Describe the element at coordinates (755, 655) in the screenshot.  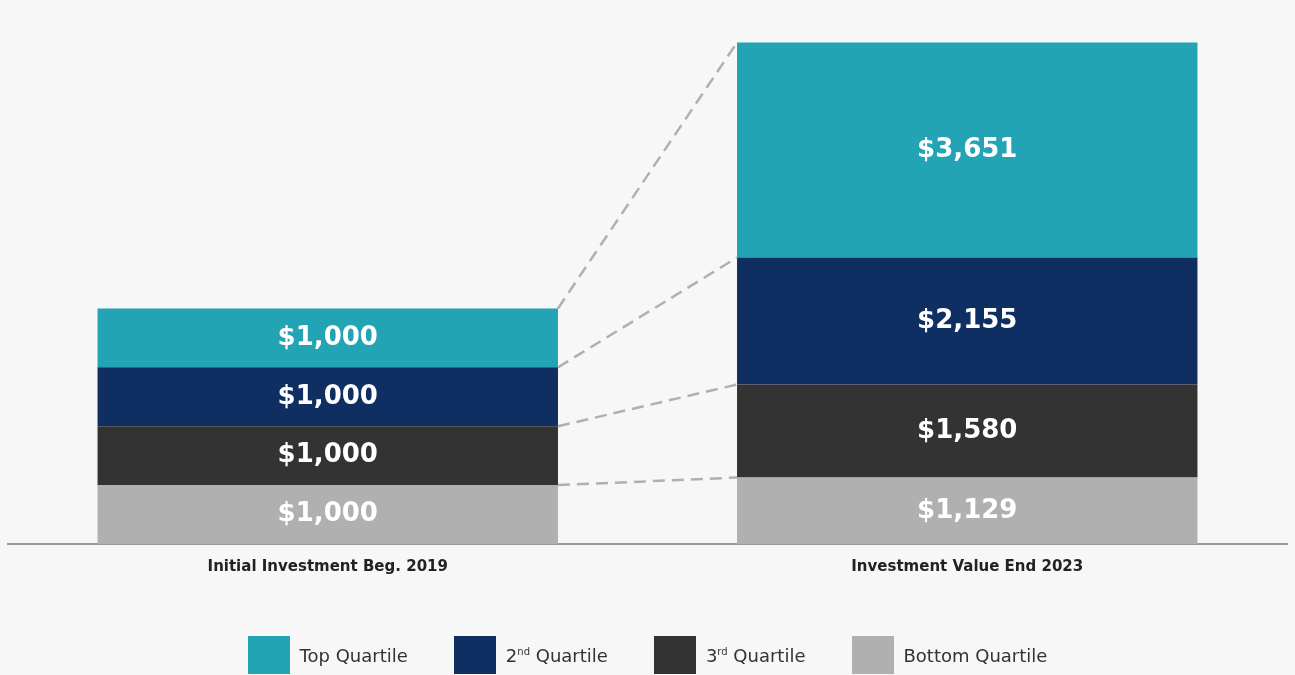
I see `legend-label: 3$^{rd}$ Quartile` at that location.